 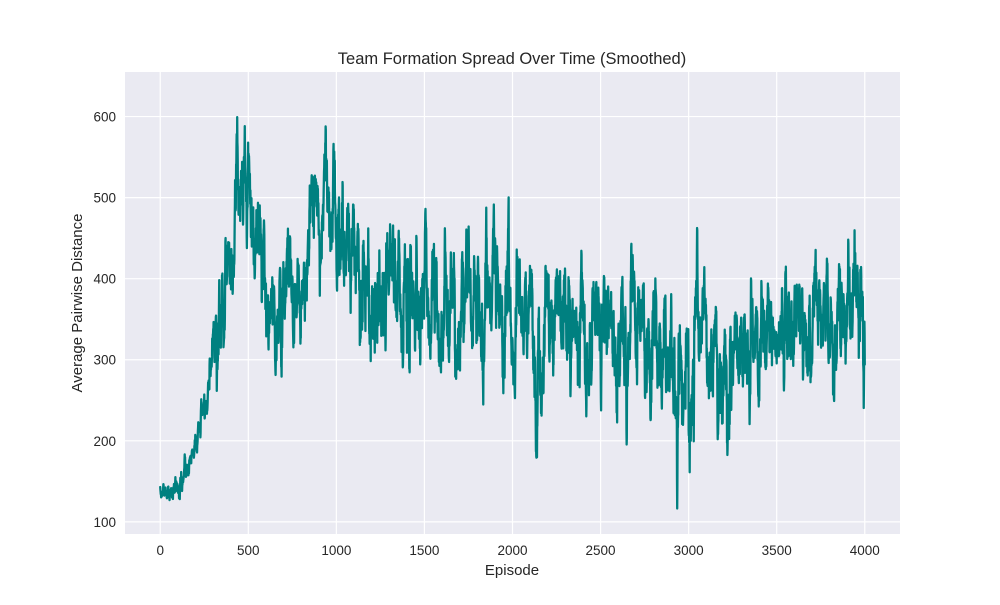 What do you see at coordinates (104, 360) in the screenshot?
I see `y-tick-label: 300` at bounding box center [104, 360].